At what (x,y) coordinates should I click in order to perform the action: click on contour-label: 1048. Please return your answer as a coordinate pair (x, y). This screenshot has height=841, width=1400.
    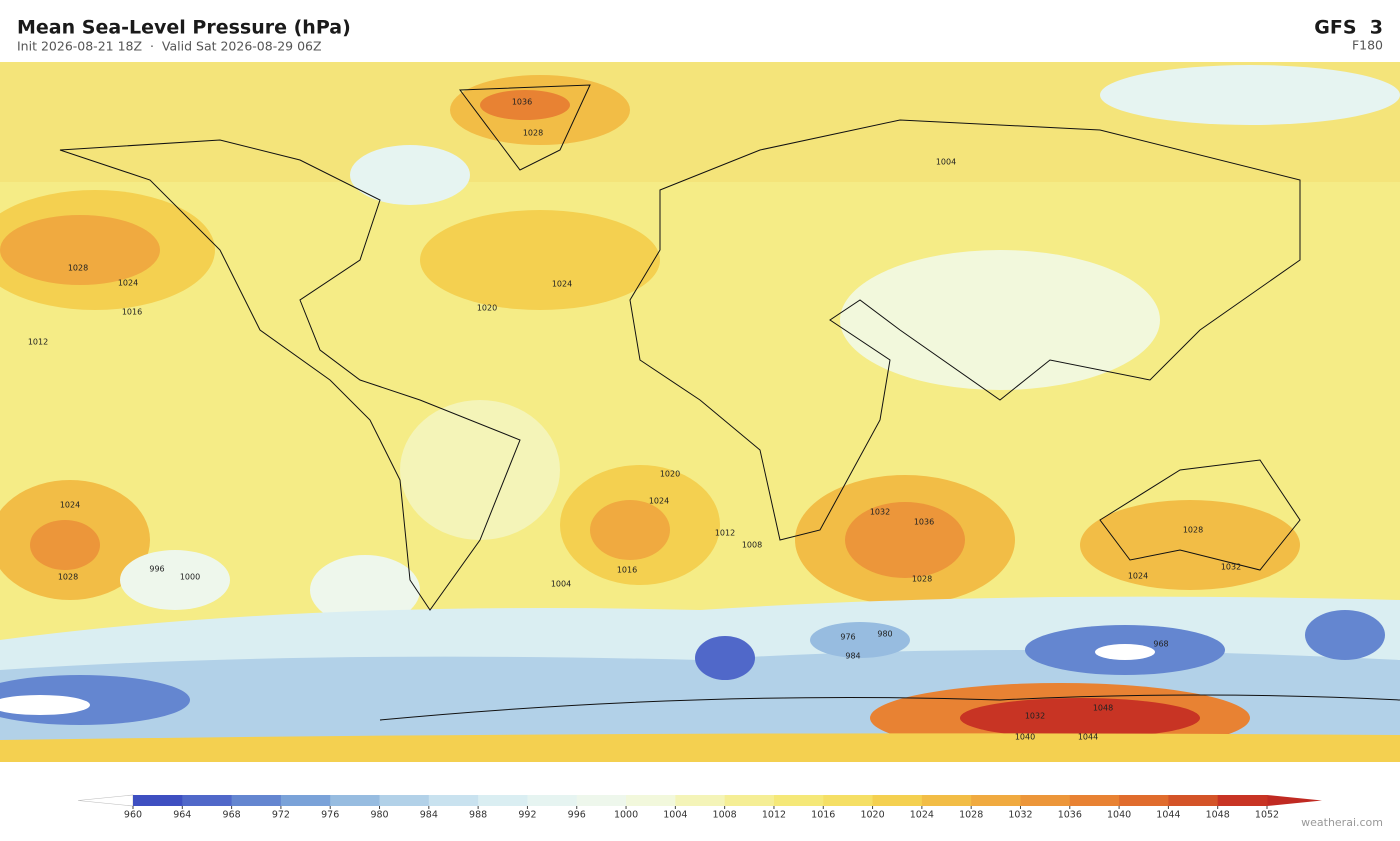
    Looking at the image, I should click on (1103, 708).